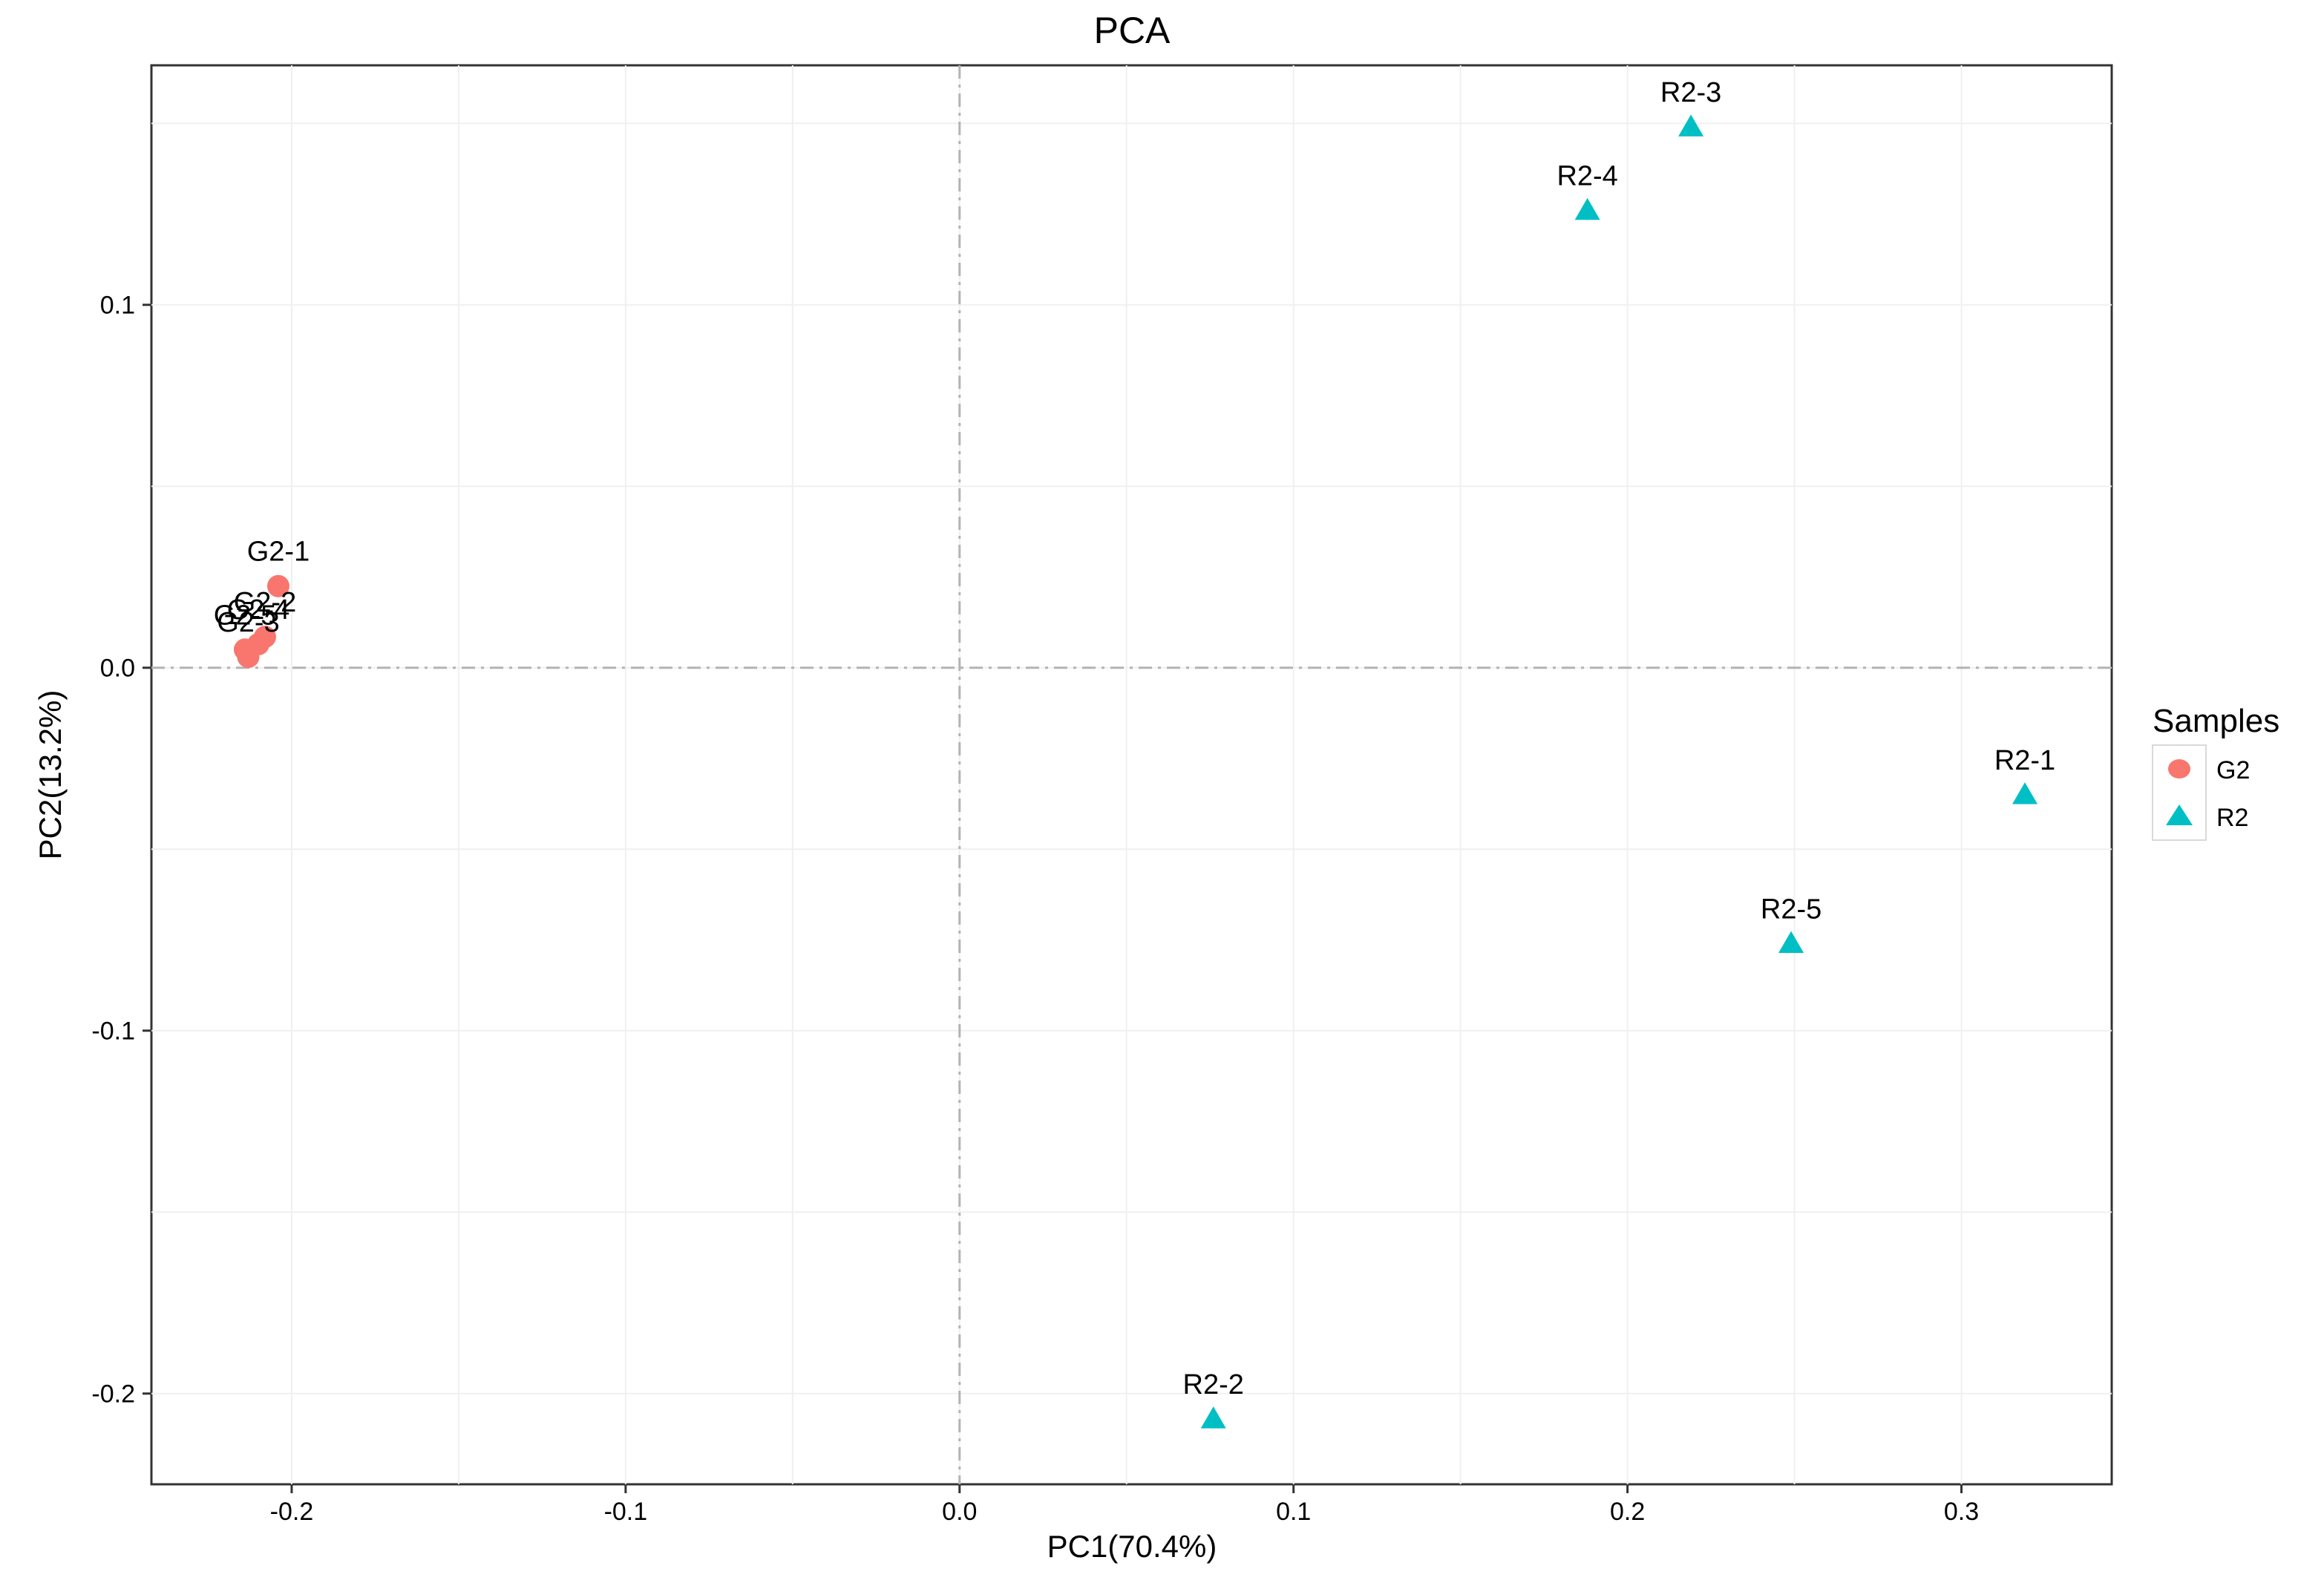  I want to click on point-label-r2-1: R2-1, so click(2024, 760).